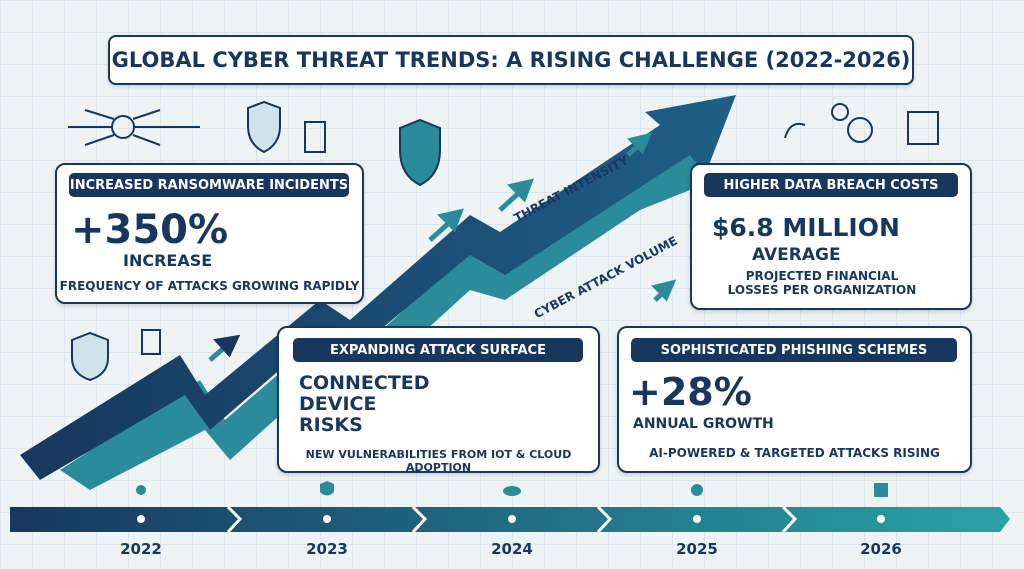 Image resolution: width=1024 pixels, height=569 pixels. Describe the element at coordinates (150, 230) in the screenshot. I see `card-stat: +350%` at that location.